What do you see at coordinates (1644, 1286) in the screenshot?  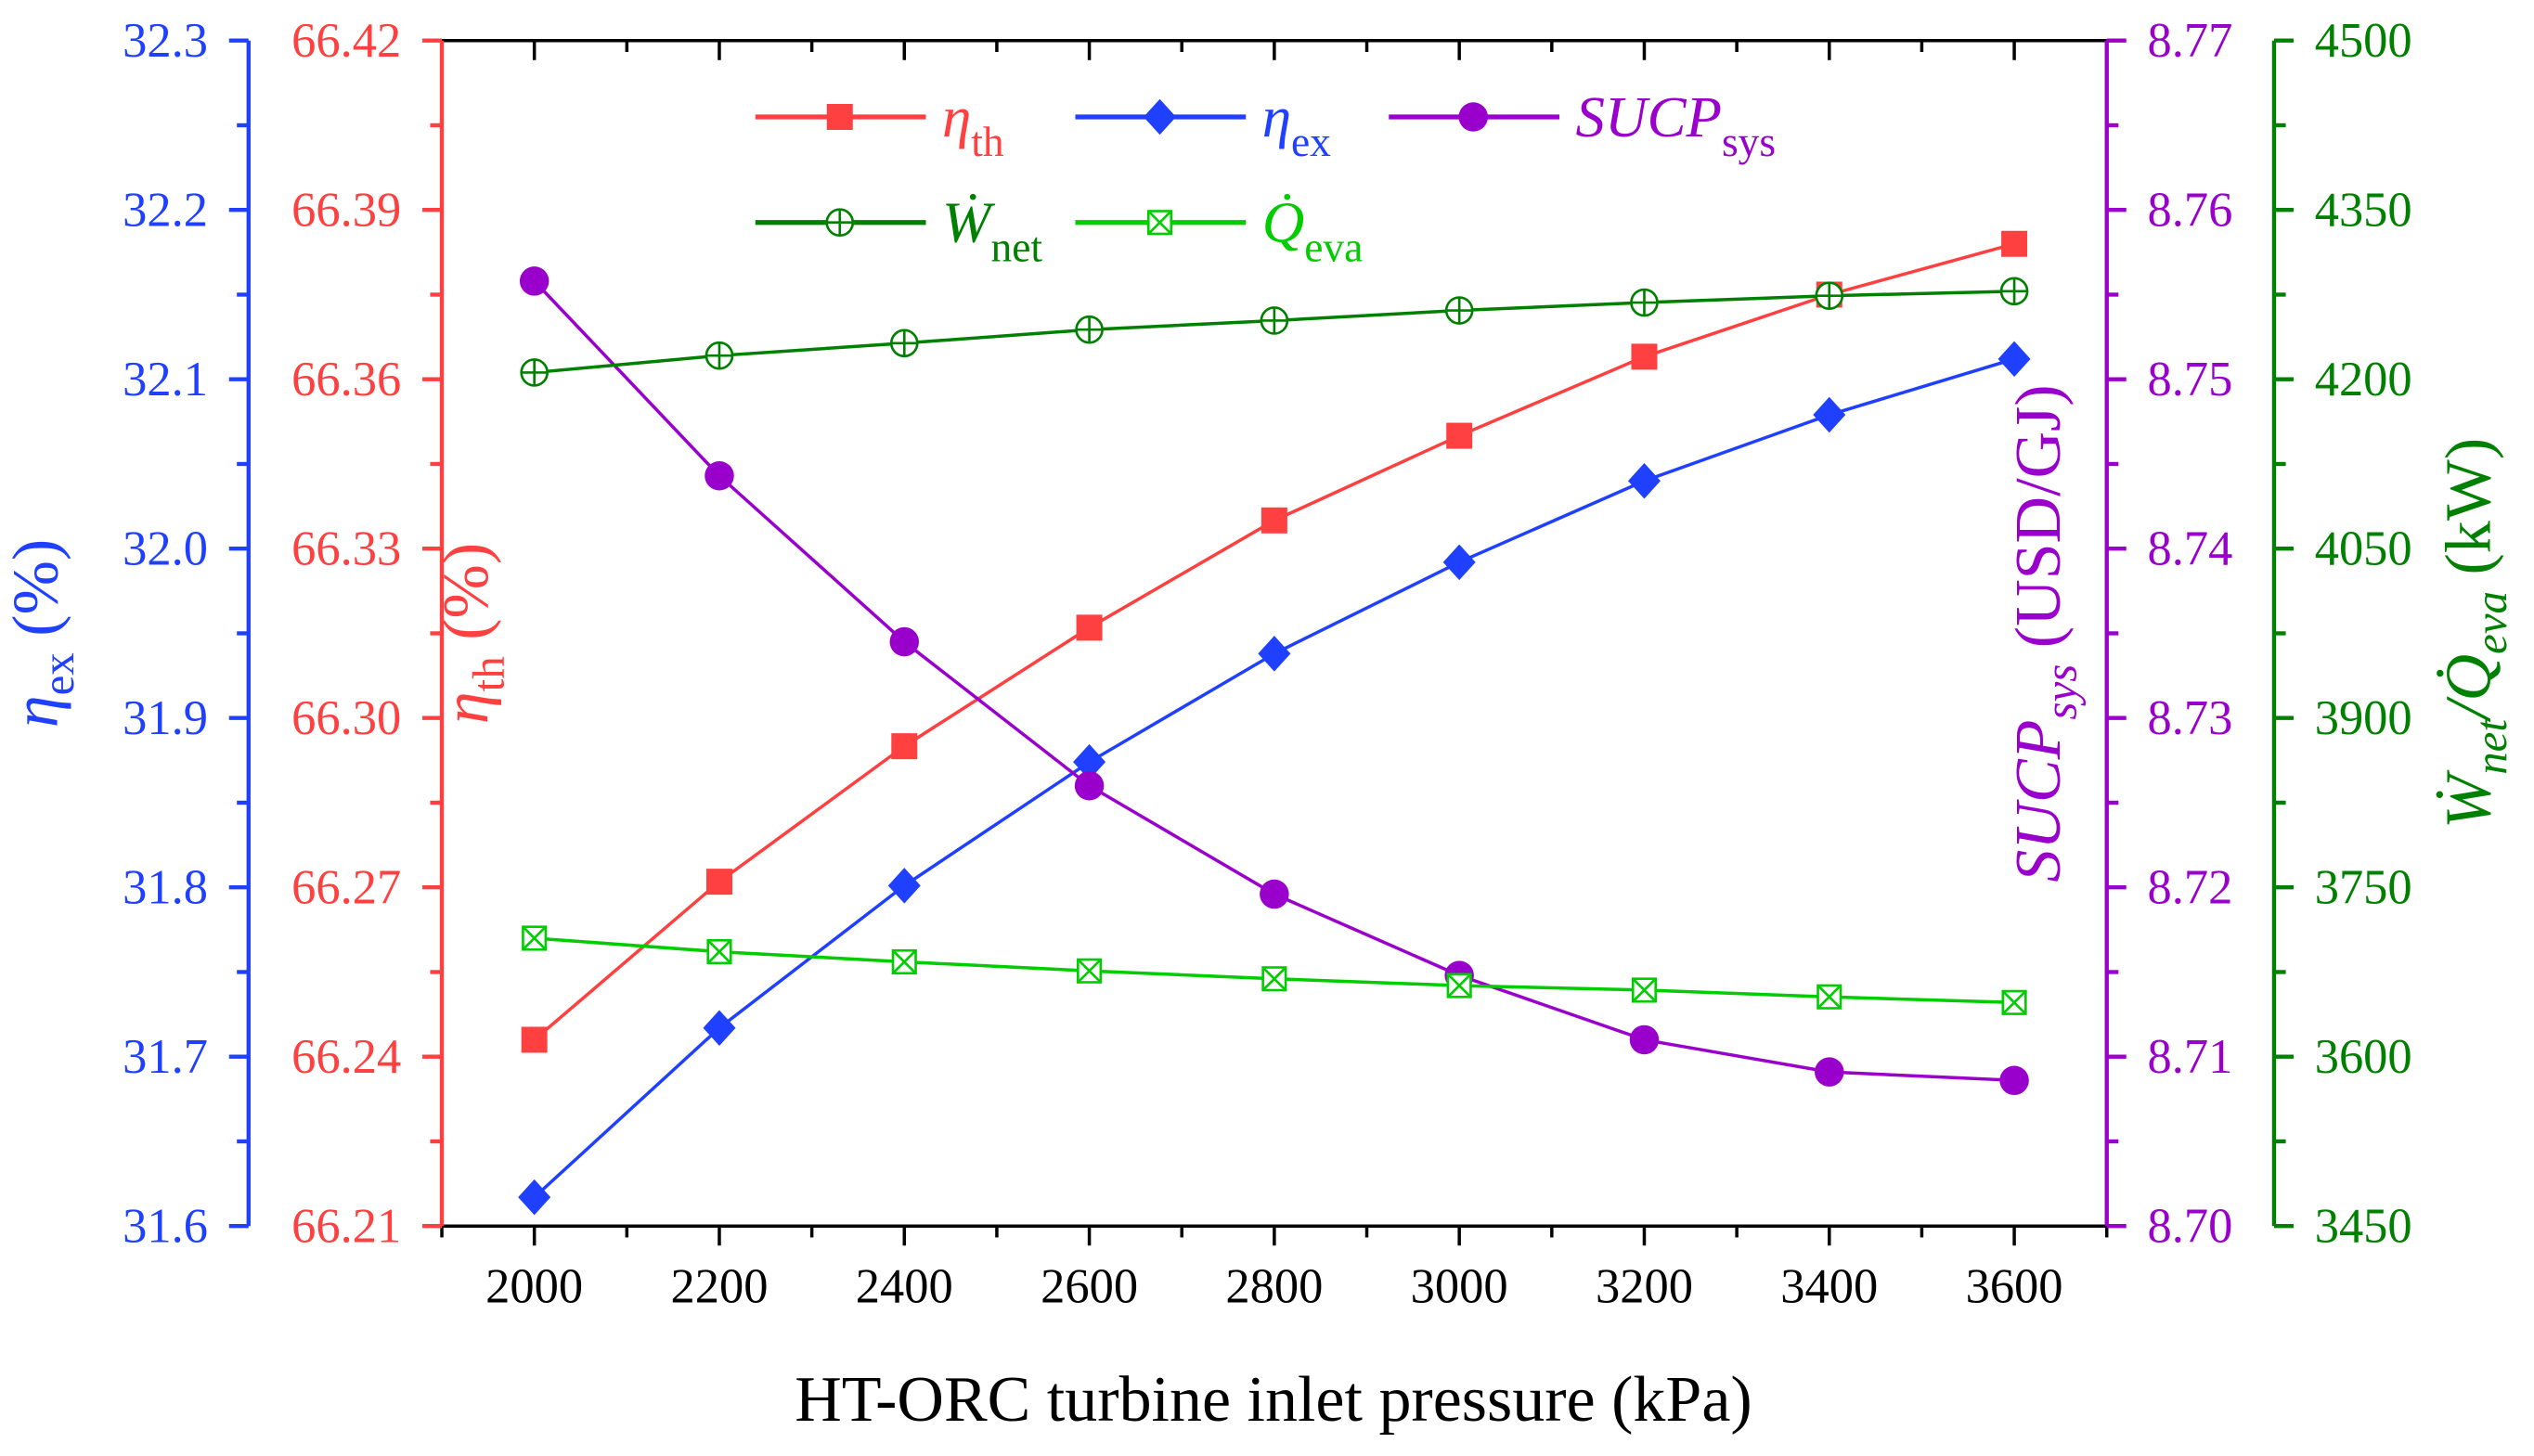 I see `x-tick-label: 3200` at bounding box center [1644, 1286].